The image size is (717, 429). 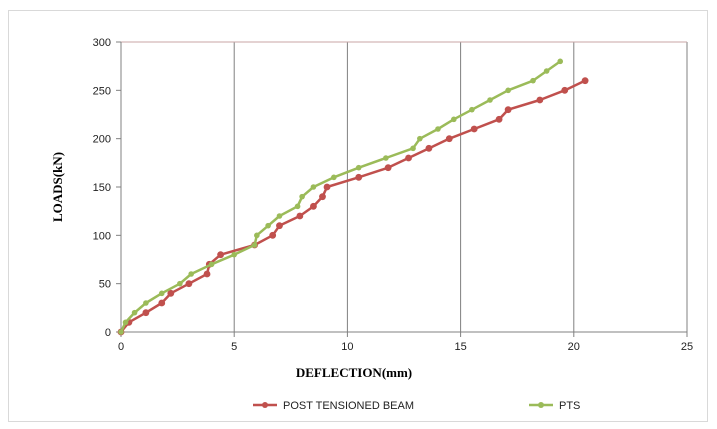 What do you see at coordinates (102, 236) in the screenshot?
I see `y-tick-label: 100` at bounding box center [102, 236].